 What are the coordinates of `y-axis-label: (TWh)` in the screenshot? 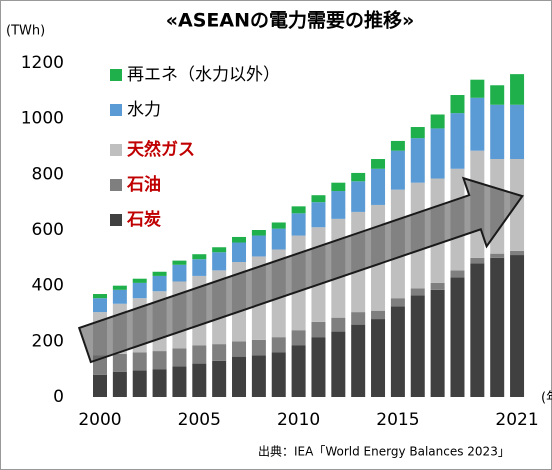 It's located at (25, 31).